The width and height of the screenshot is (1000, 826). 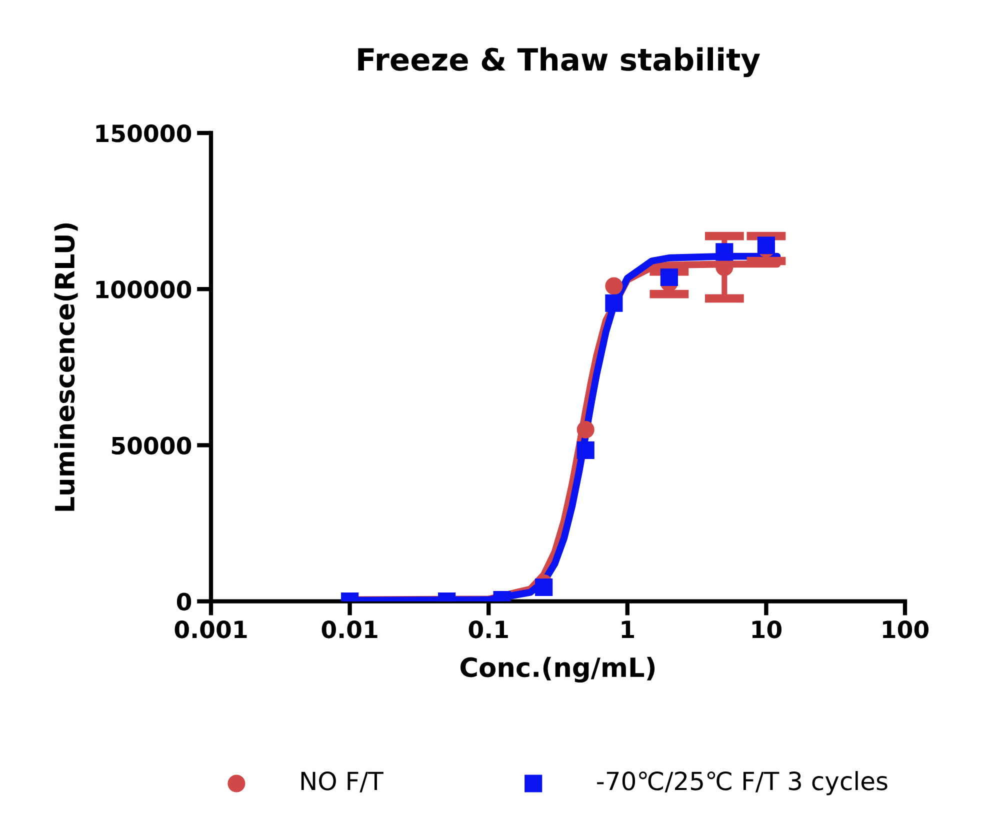 What do you see at coordinates (184, 601) in the screenshot?
I see `y-tick-label: 0` at bounding box center [184, 601].